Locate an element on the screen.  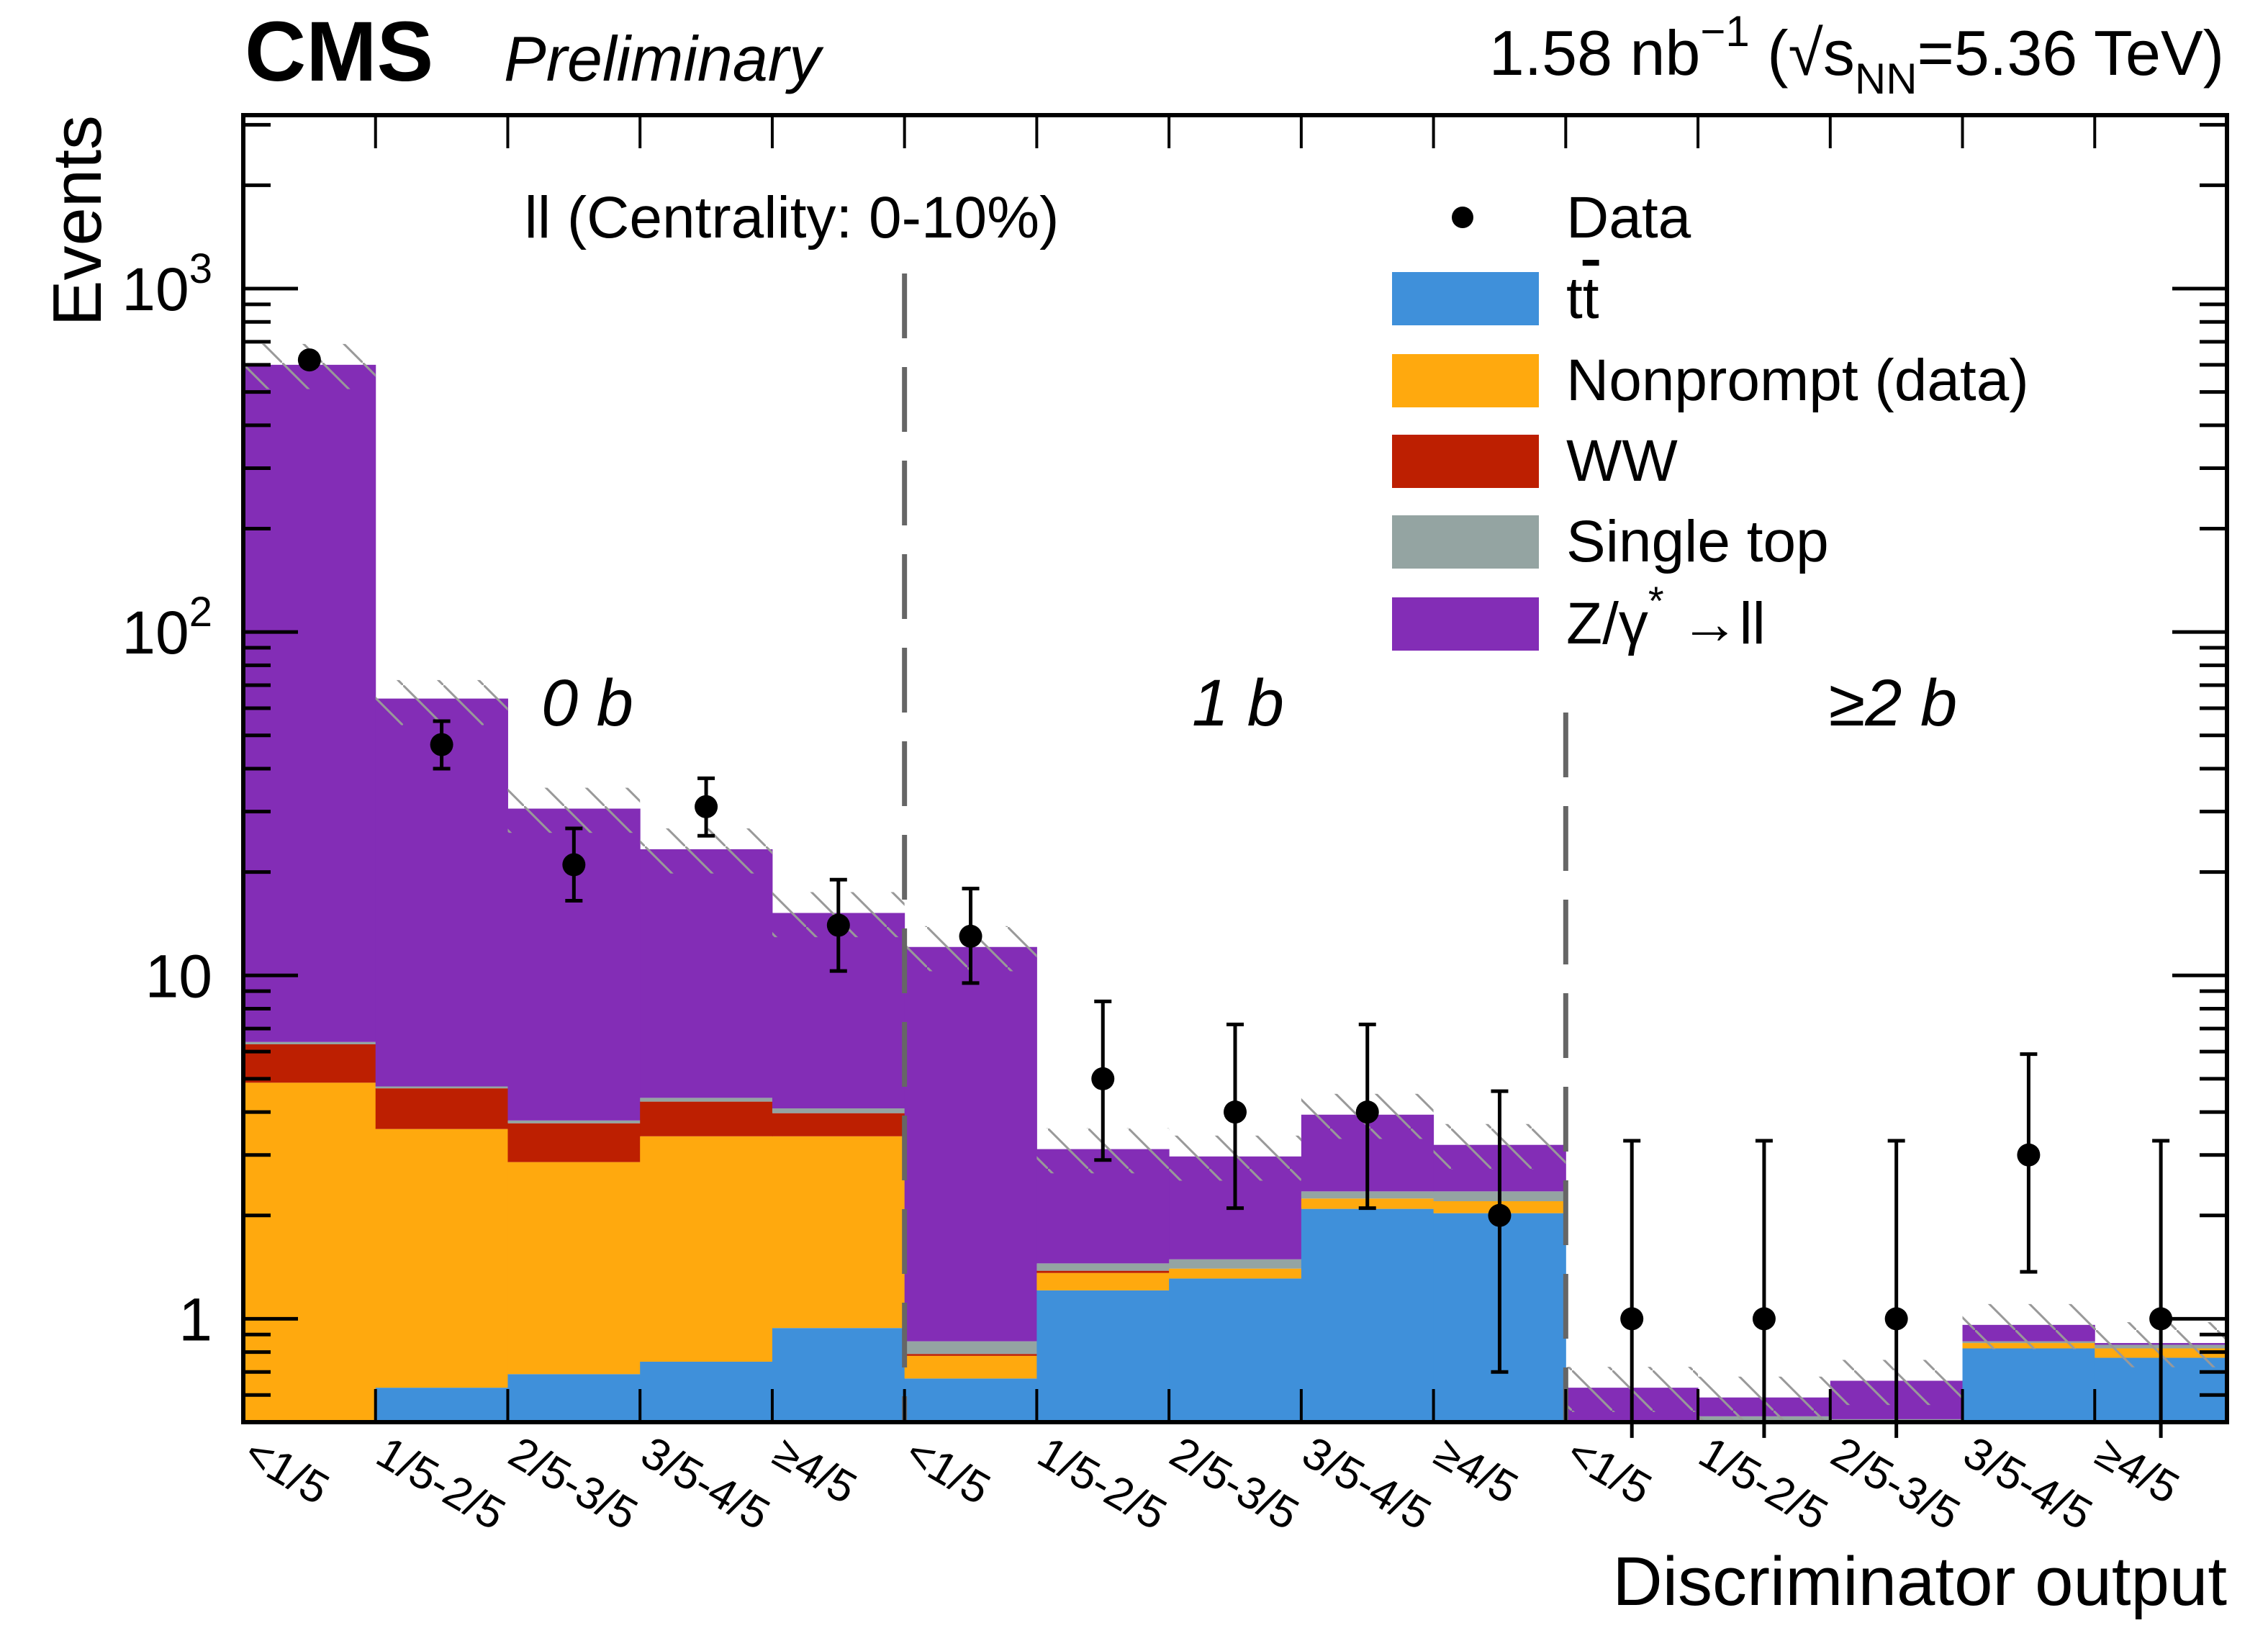
legend-data-marker is located at coordinates (1463, 217).